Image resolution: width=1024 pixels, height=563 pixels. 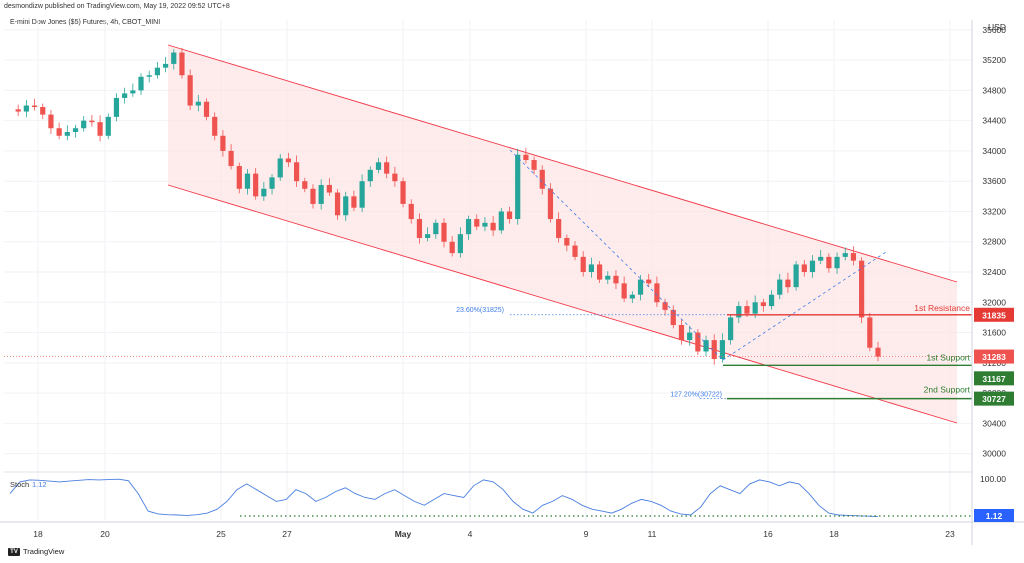 What do you see at coordinates (950, 534) in the screenshot?
I see `time-tick-label: 23` at bounding box center [950, 534].